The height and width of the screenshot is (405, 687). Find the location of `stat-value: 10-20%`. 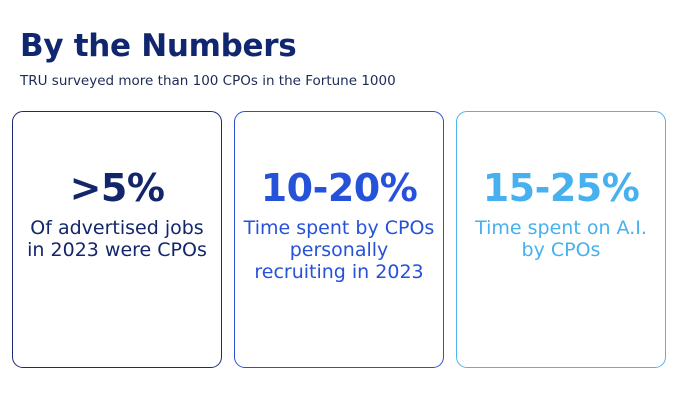

stat-value: 10-20% is located at coordinates (339, 188).